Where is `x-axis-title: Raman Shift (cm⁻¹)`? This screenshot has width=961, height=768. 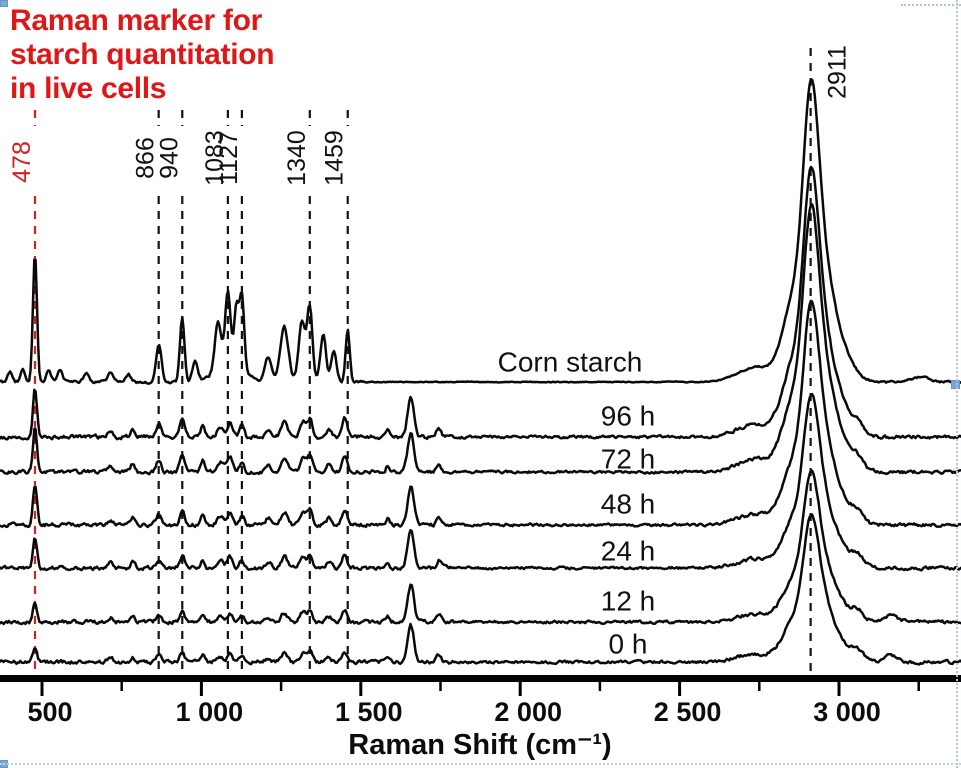 x-axis-title: Raman Shift (cm⁻¹) is located at coordinates (479, 745).